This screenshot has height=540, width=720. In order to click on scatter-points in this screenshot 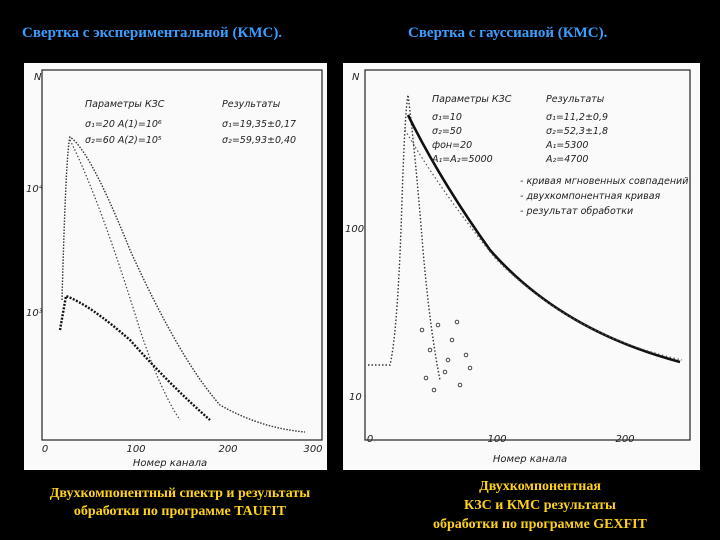, I will do `click(446, 356)`.